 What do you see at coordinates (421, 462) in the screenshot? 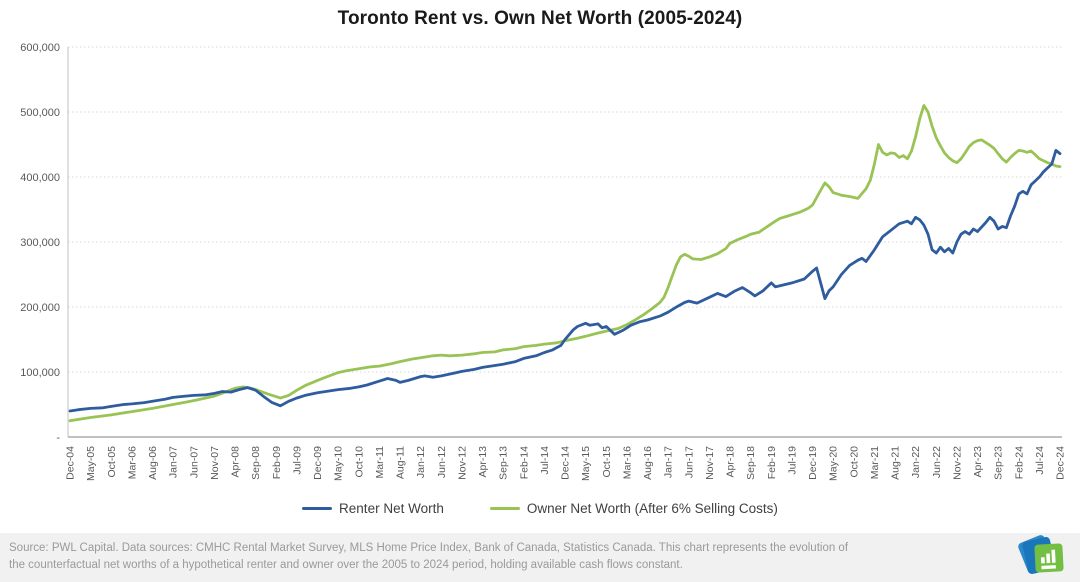
I see `x-axis-label: Jan-12` at bounding box center [421, 462].